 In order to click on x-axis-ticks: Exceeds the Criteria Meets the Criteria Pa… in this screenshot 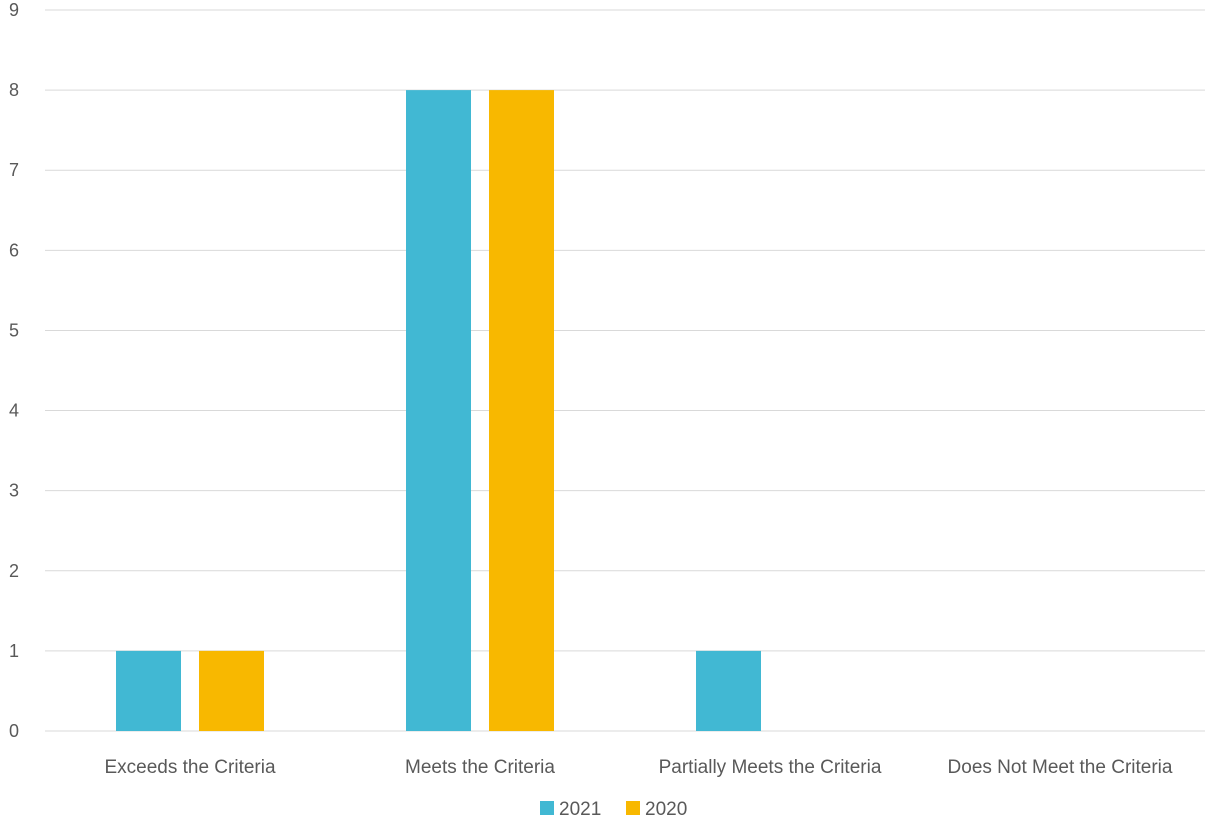, I will do `click(638, 767)`.